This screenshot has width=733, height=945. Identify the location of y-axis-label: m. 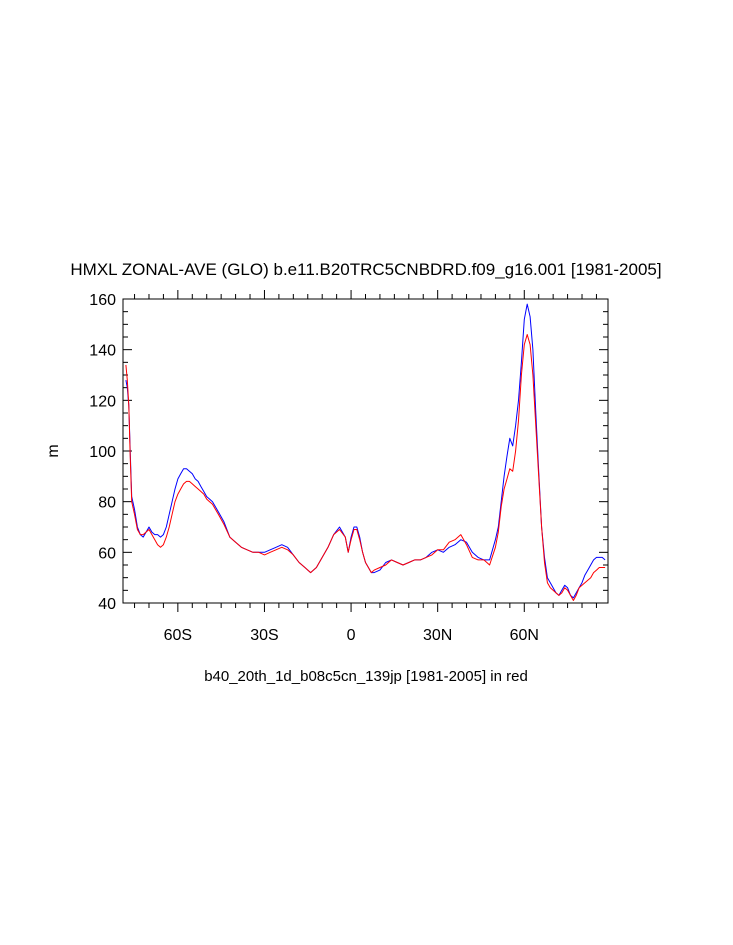
(53, 450).